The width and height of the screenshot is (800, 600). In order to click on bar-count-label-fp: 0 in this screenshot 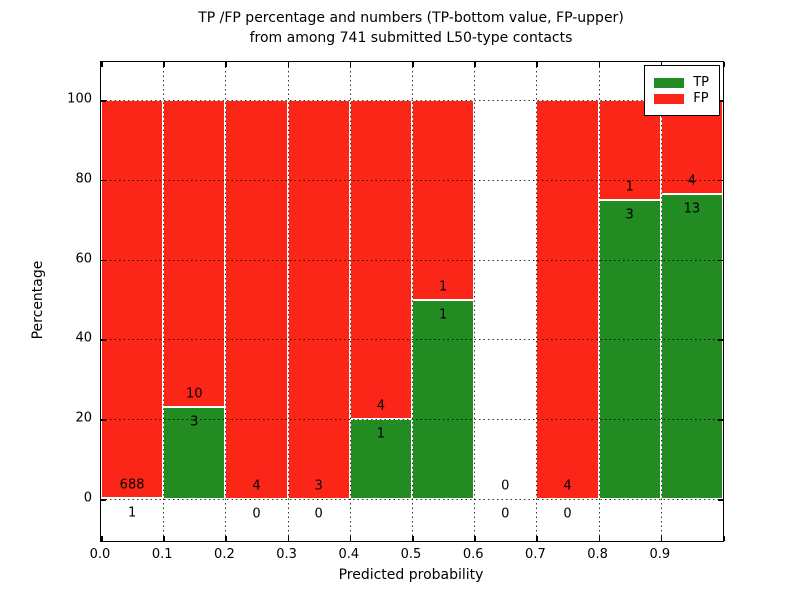, I will do `click(505, 486)`.